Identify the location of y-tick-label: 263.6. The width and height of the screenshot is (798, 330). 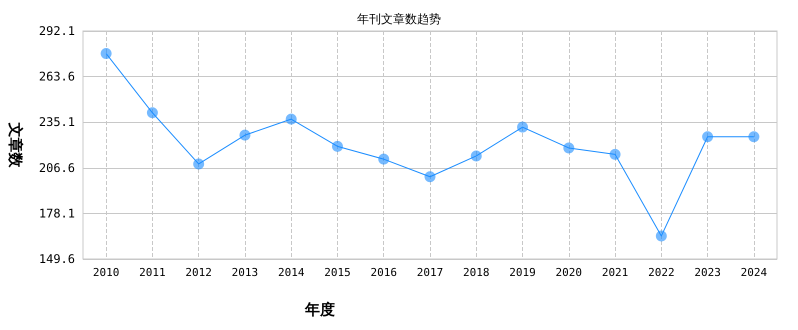
(56, 77).